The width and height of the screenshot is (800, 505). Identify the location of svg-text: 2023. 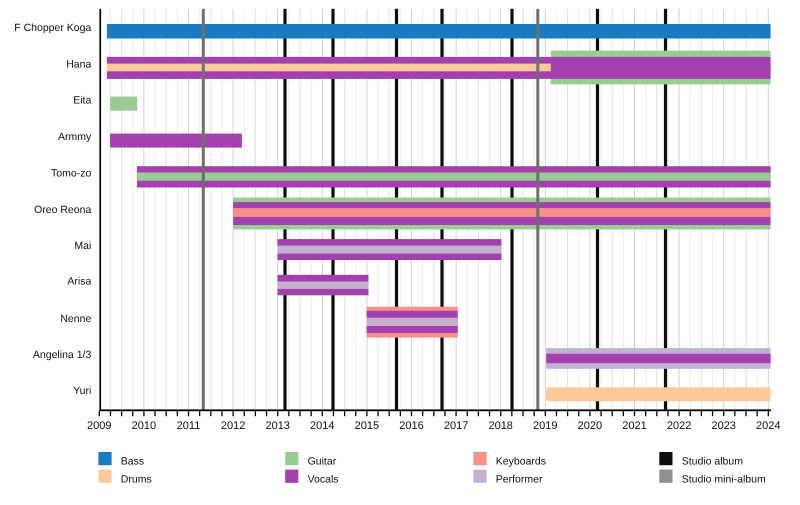
(723, 426).